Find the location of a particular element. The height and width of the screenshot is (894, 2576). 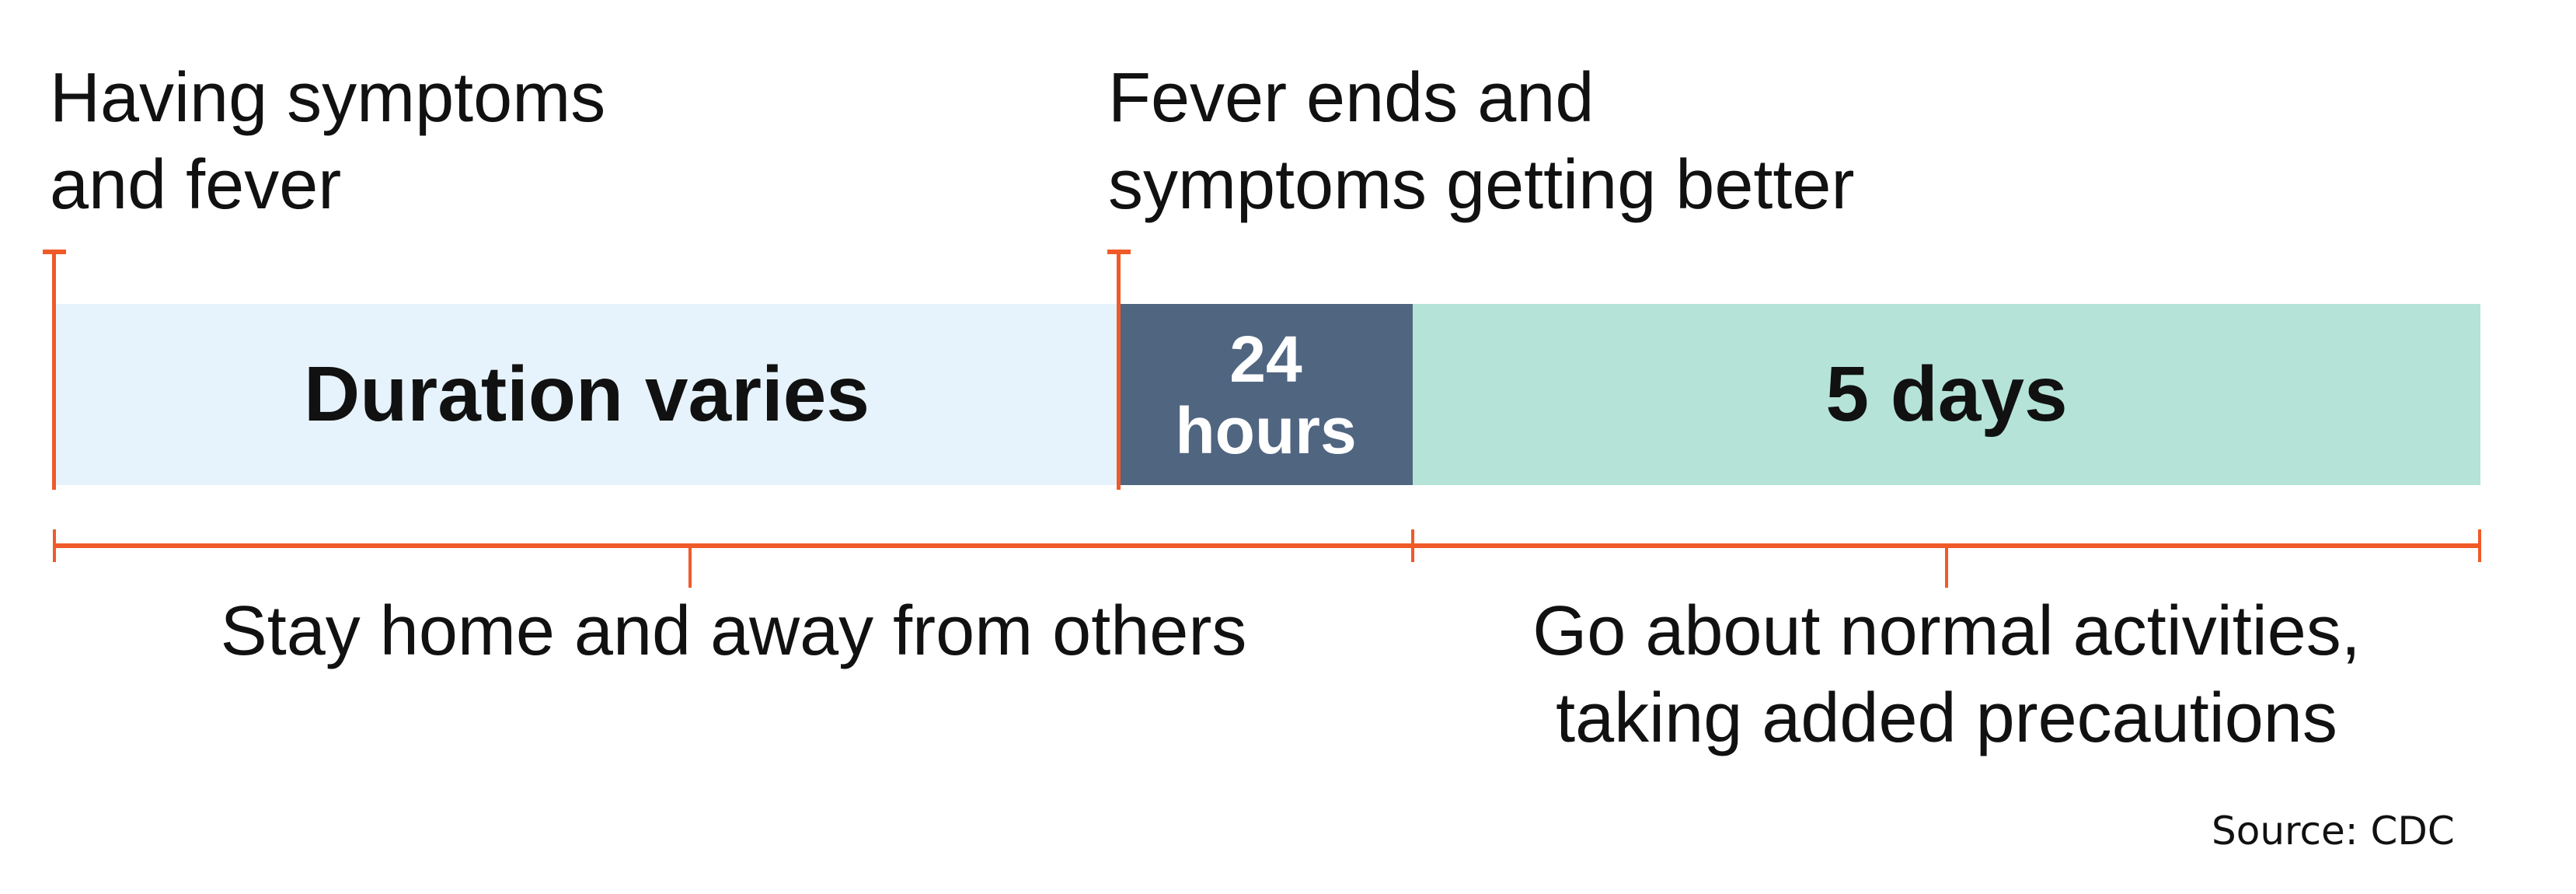

segment-label: Duration varies is located at coordinates (586, 395).